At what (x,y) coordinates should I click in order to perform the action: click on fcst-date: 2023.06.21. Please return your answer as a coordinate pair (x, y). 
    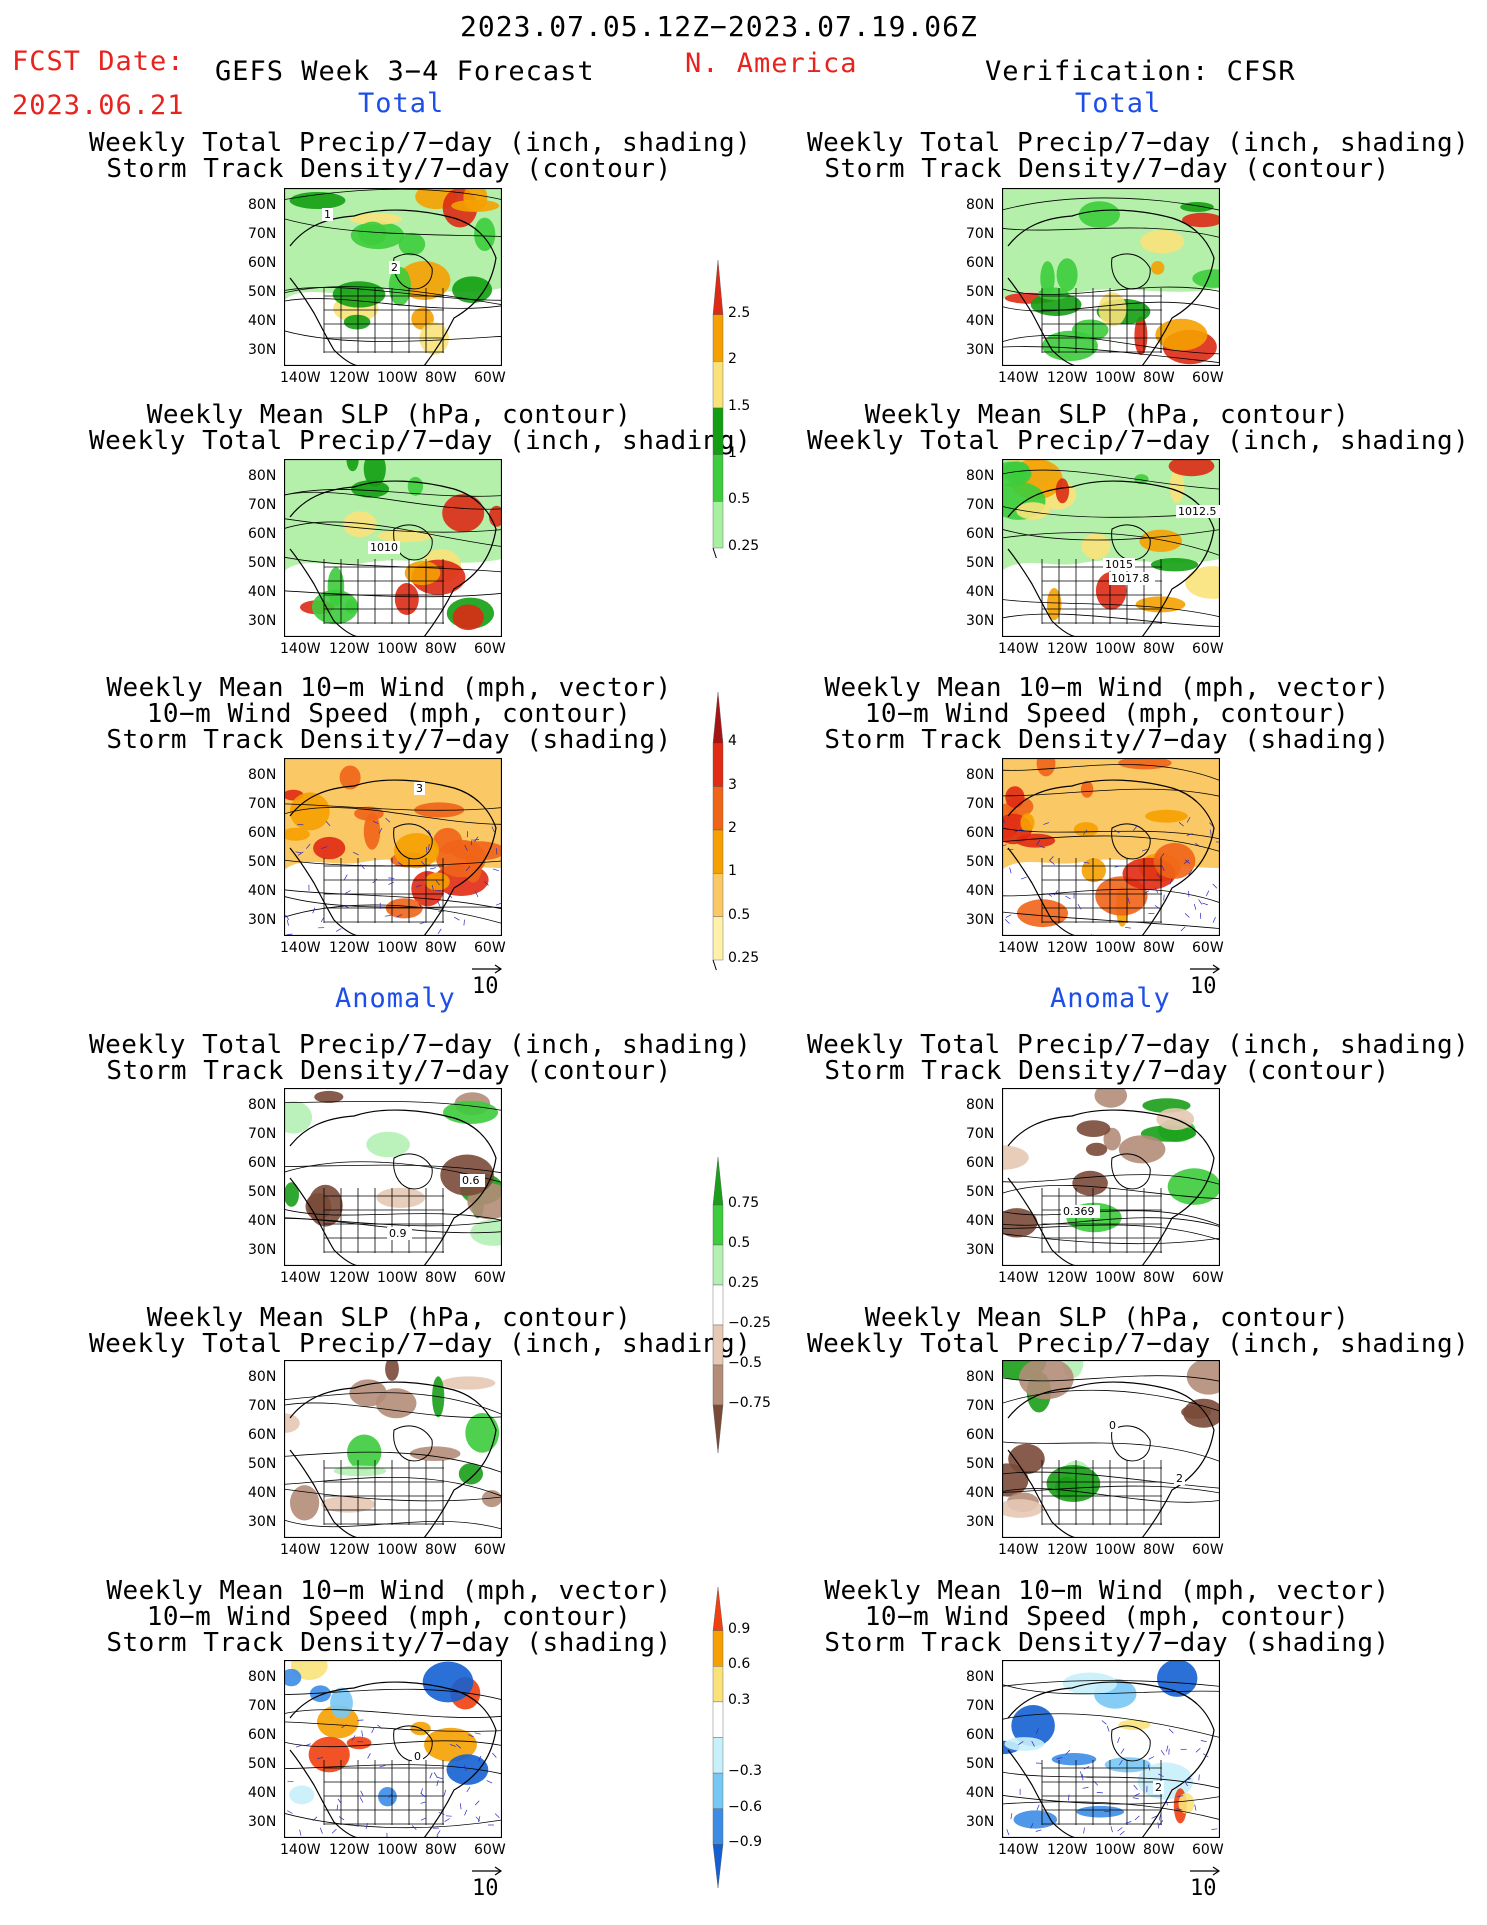
    Looking at the image, I should click on (98, 105).